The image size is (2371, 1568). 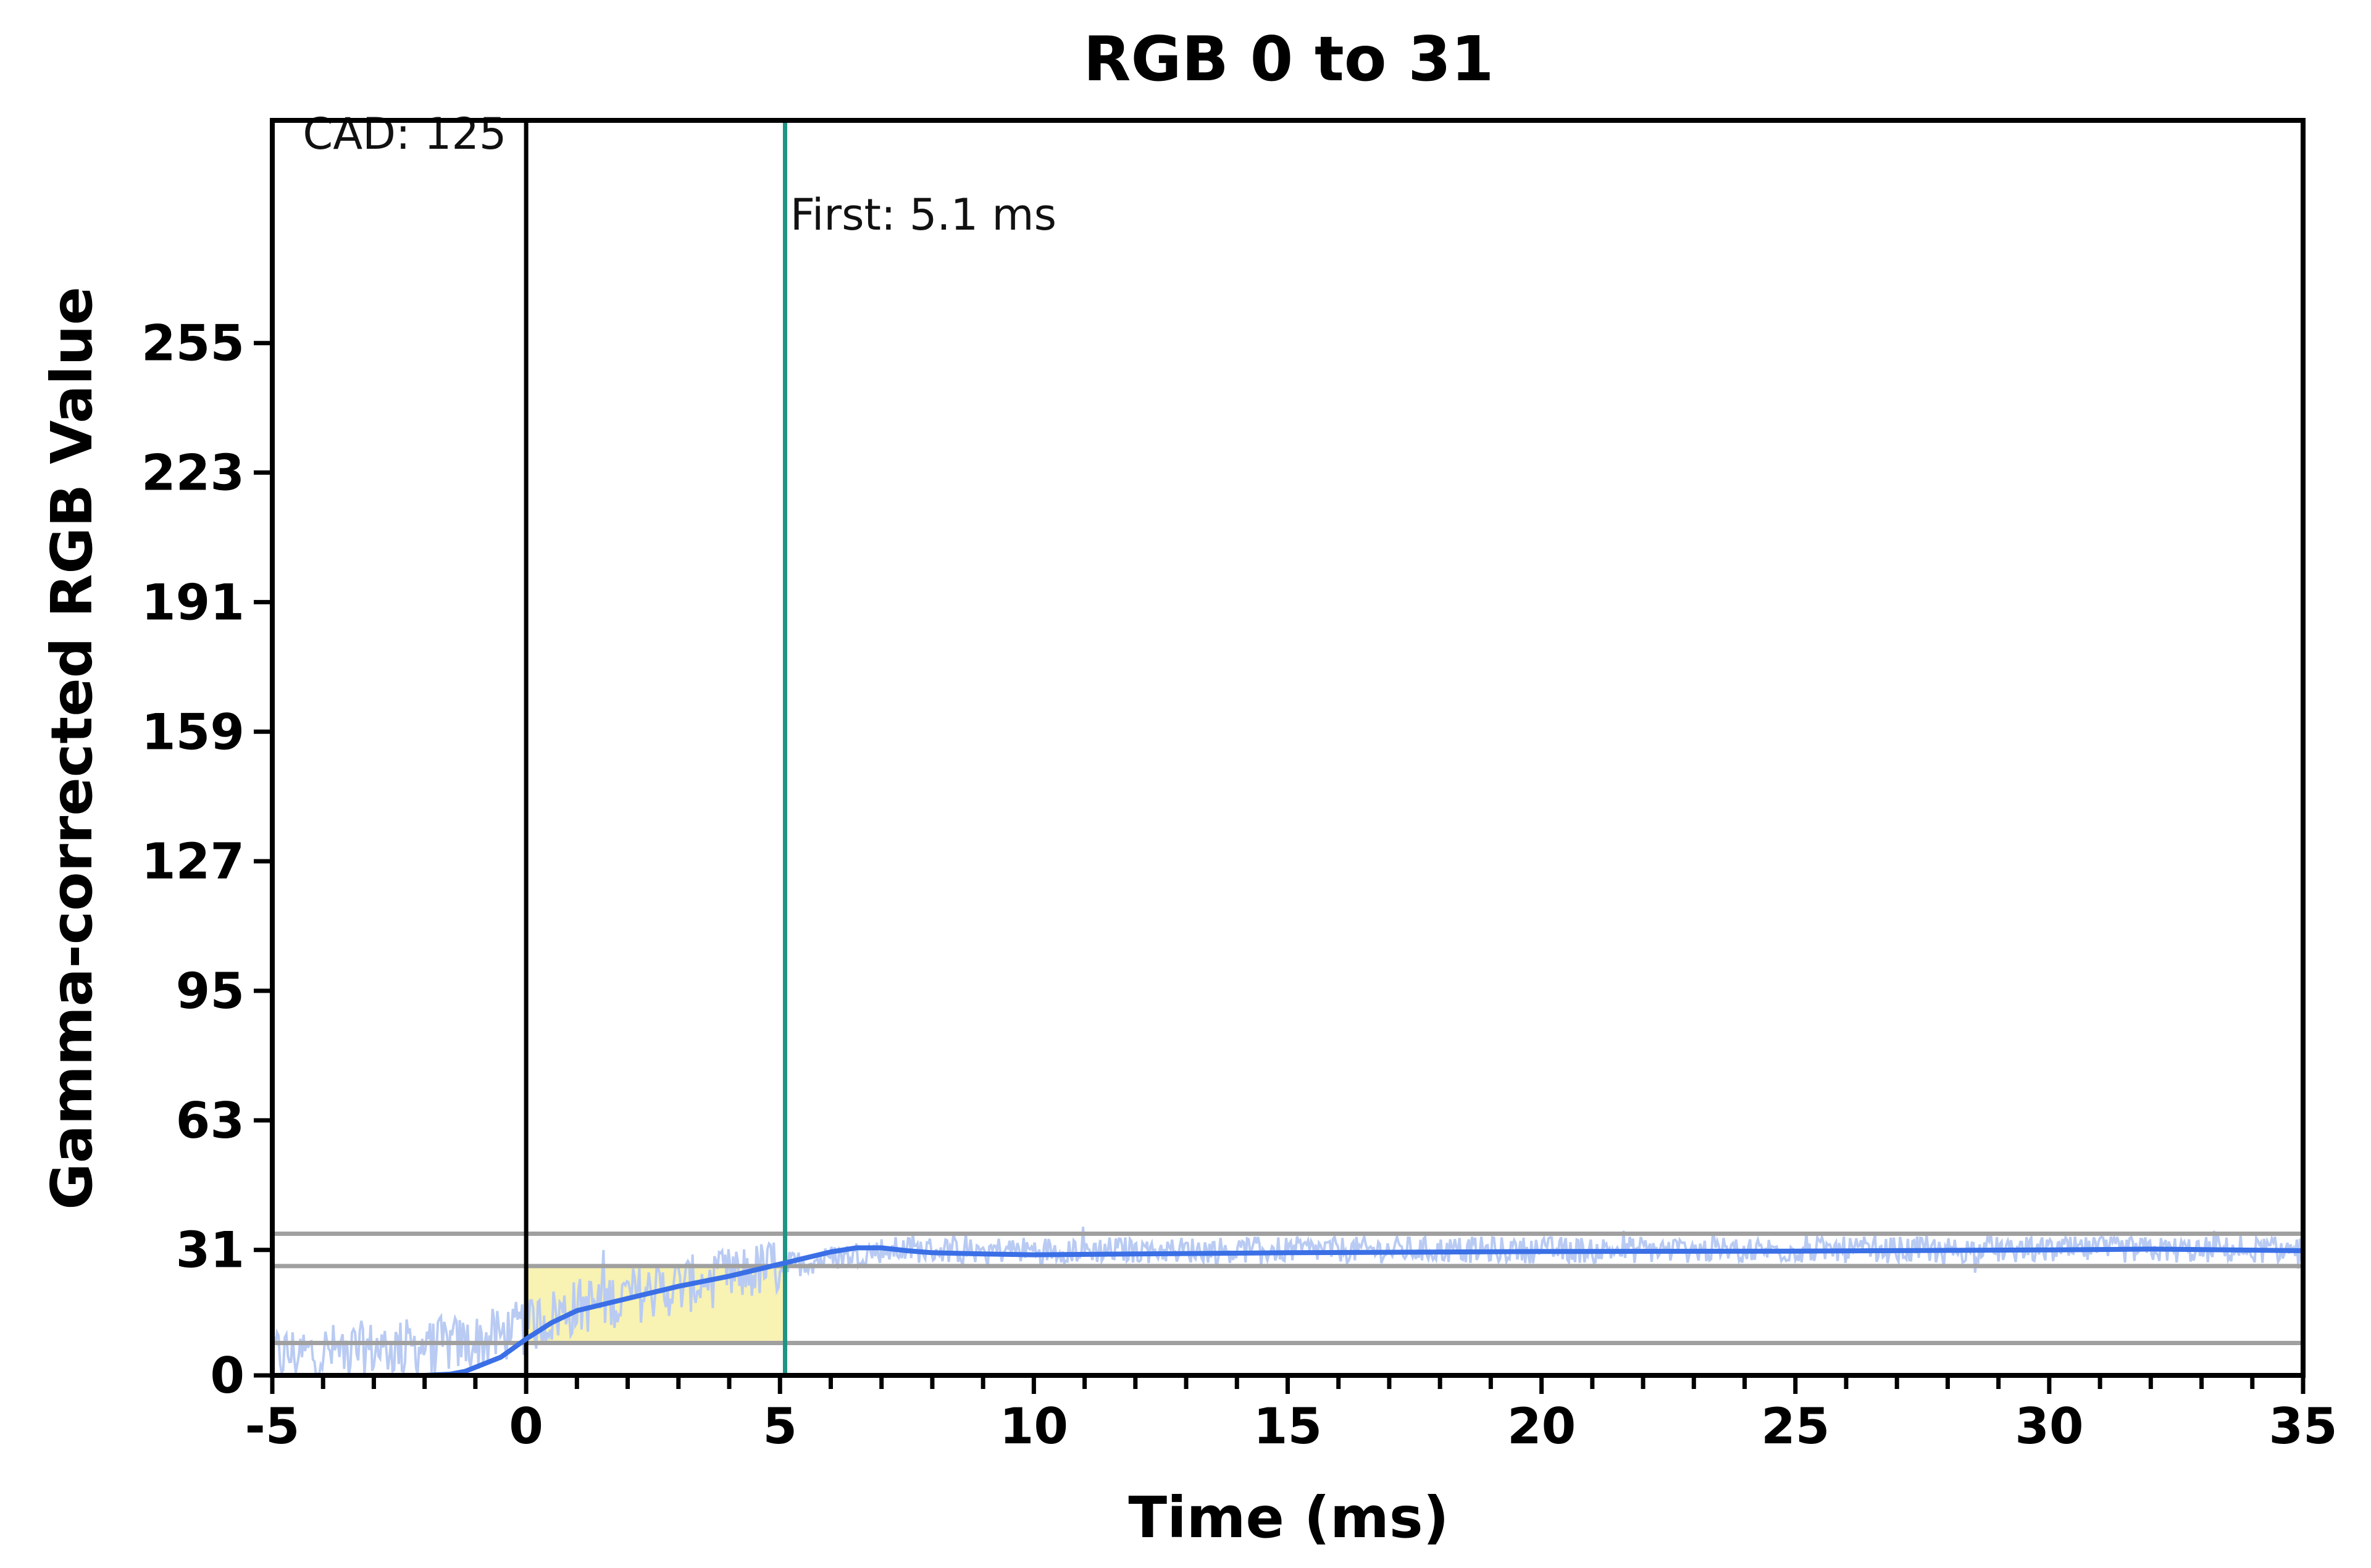 I want to click on x-axis: -5 0 5 10 15 20 25 30 35, so click(x=1291, y=1415).